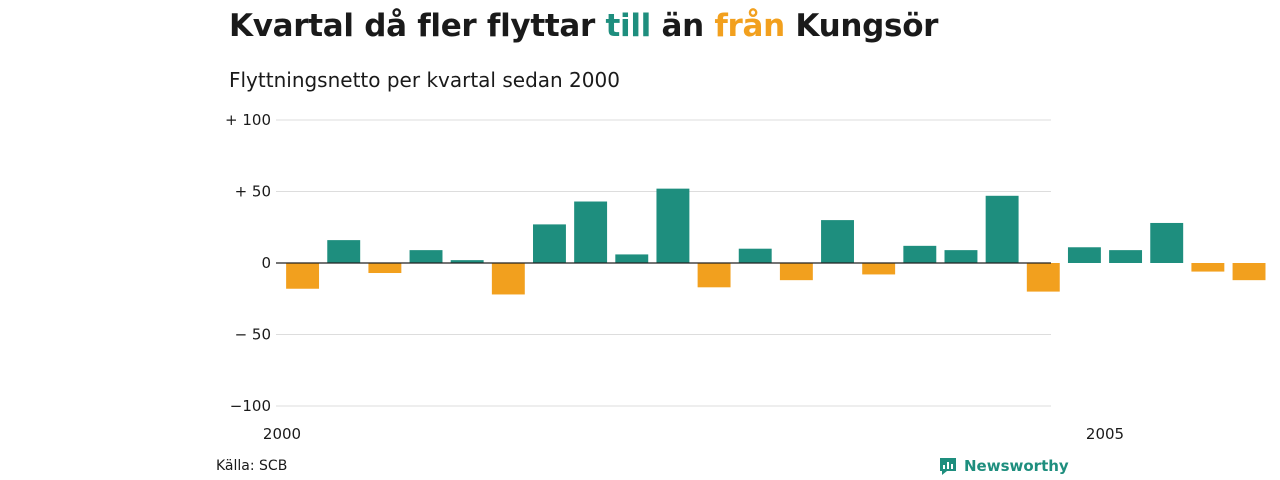 This screenshot has height=480, width=1280. I want to click on y-tick-label: + 50, so click(253, 192).